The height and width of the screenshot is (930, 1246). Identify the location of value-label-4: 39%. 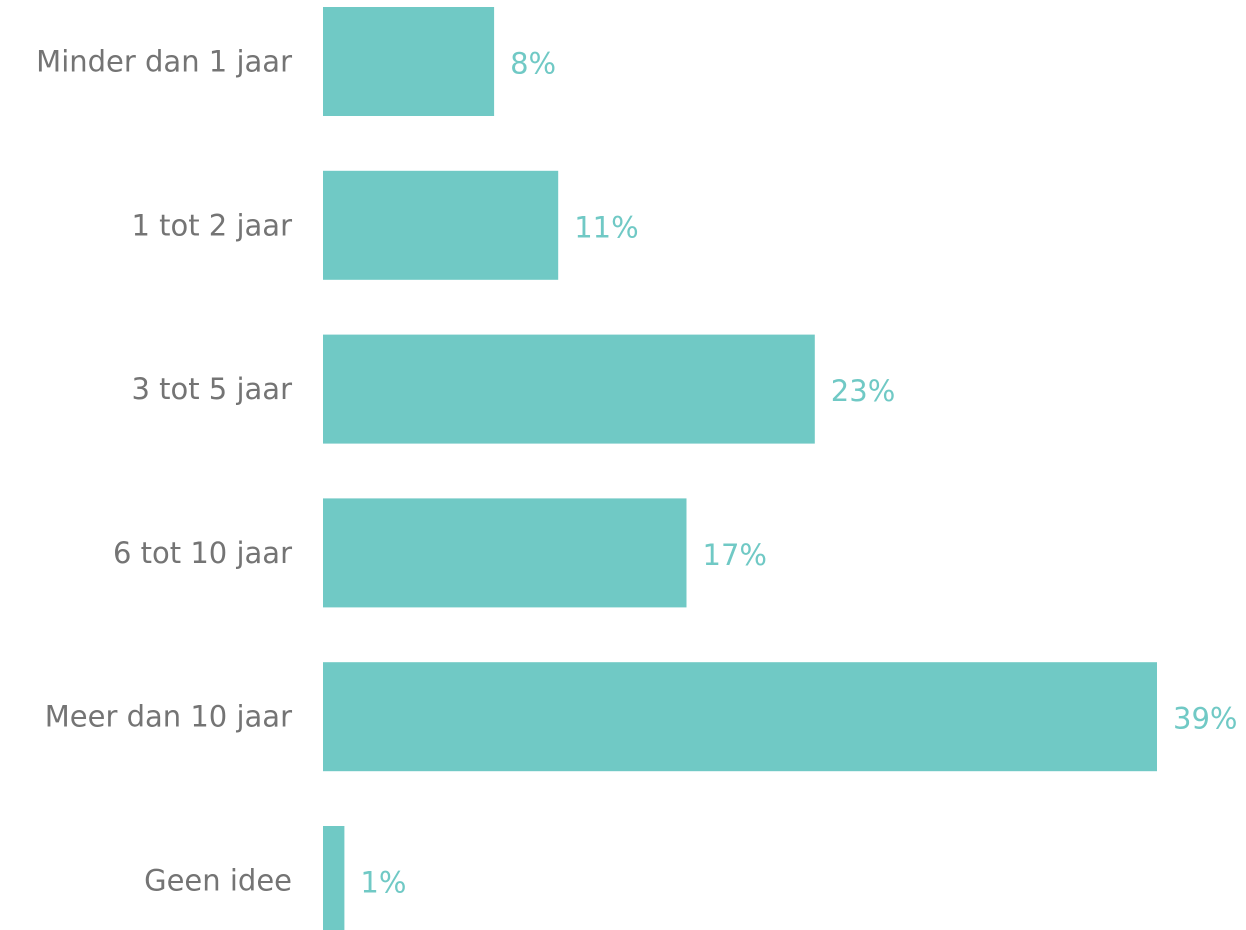
(1205, 719).